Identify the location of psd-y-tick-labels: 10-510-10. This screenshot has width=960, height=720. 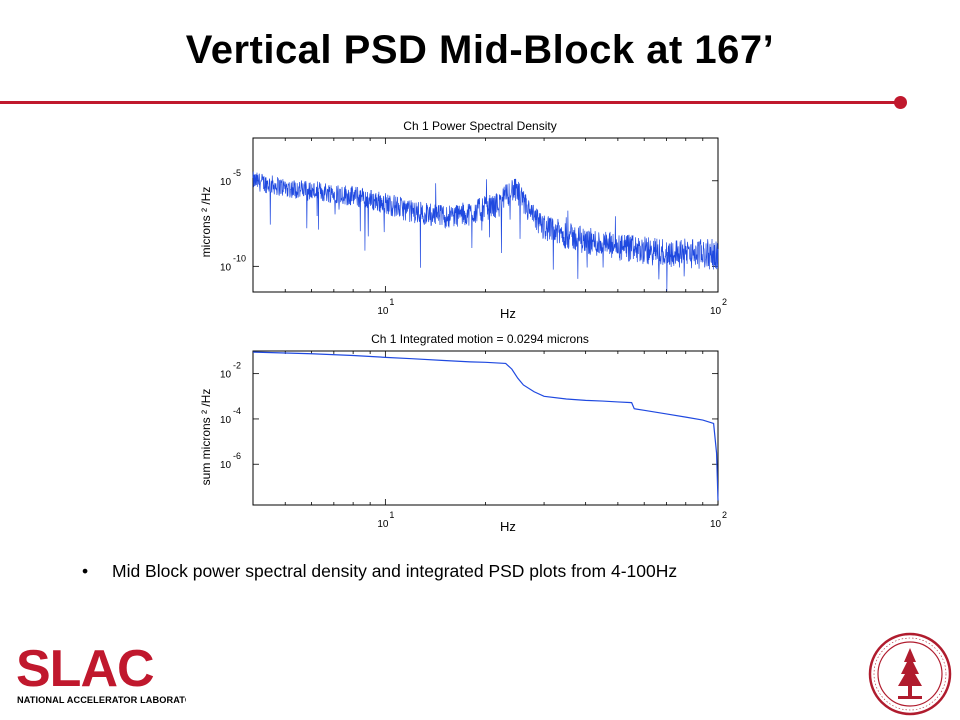
(233, 221).